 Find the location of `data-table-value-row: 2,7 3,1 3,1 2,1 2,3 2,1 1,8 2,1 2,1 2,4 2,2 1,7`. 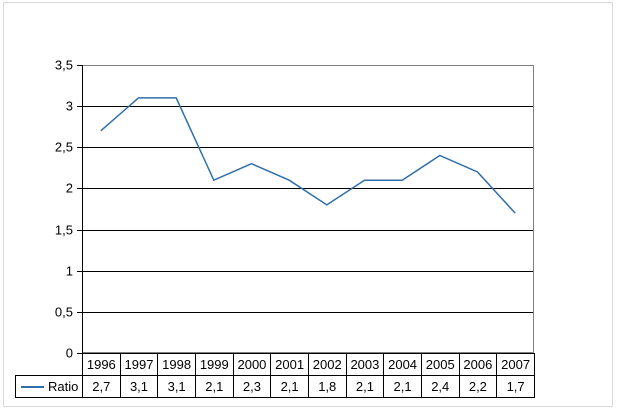

data-table-value-row: 2,7 3,1 3,1 2,1 2,3 2,1 1,8 2,1 2,1 2,4 2,2 1,7 is located at coordinates (308, 386).